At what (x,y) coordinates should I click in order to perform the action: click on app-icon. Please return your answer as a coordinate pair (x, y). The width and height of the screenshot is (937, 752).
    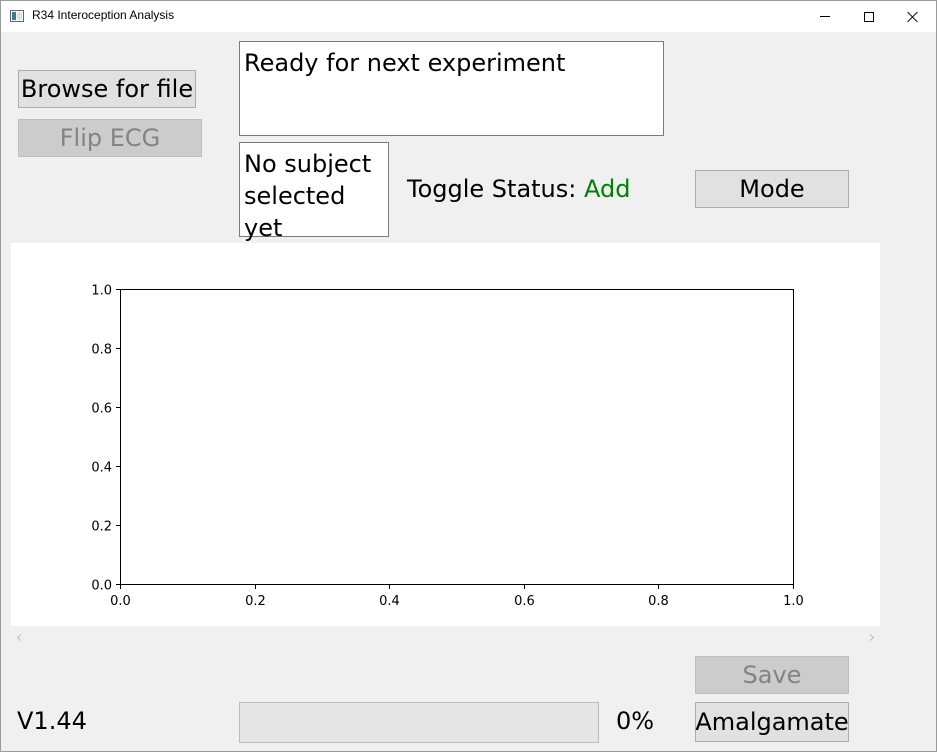
    Looking at the image, I should click on (17, 16).